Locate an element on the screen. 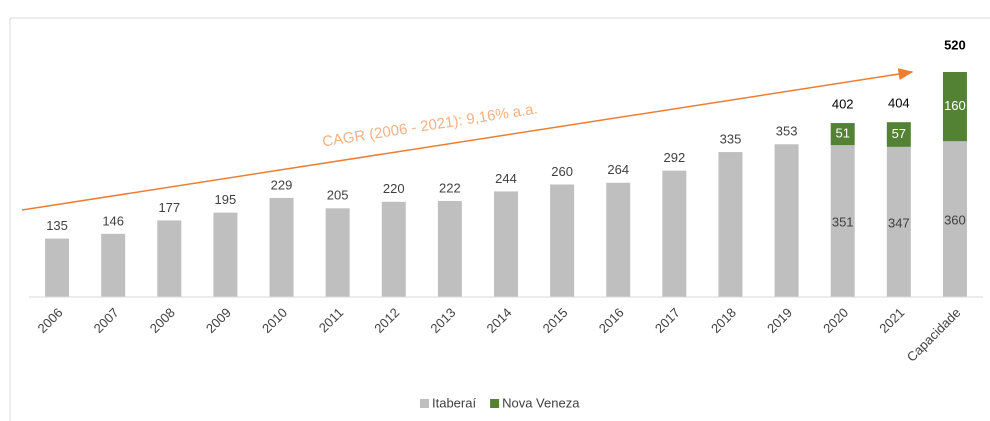 This screenshot has width=990, height=421. value-label: 229 is located at coordinates (282, 184).